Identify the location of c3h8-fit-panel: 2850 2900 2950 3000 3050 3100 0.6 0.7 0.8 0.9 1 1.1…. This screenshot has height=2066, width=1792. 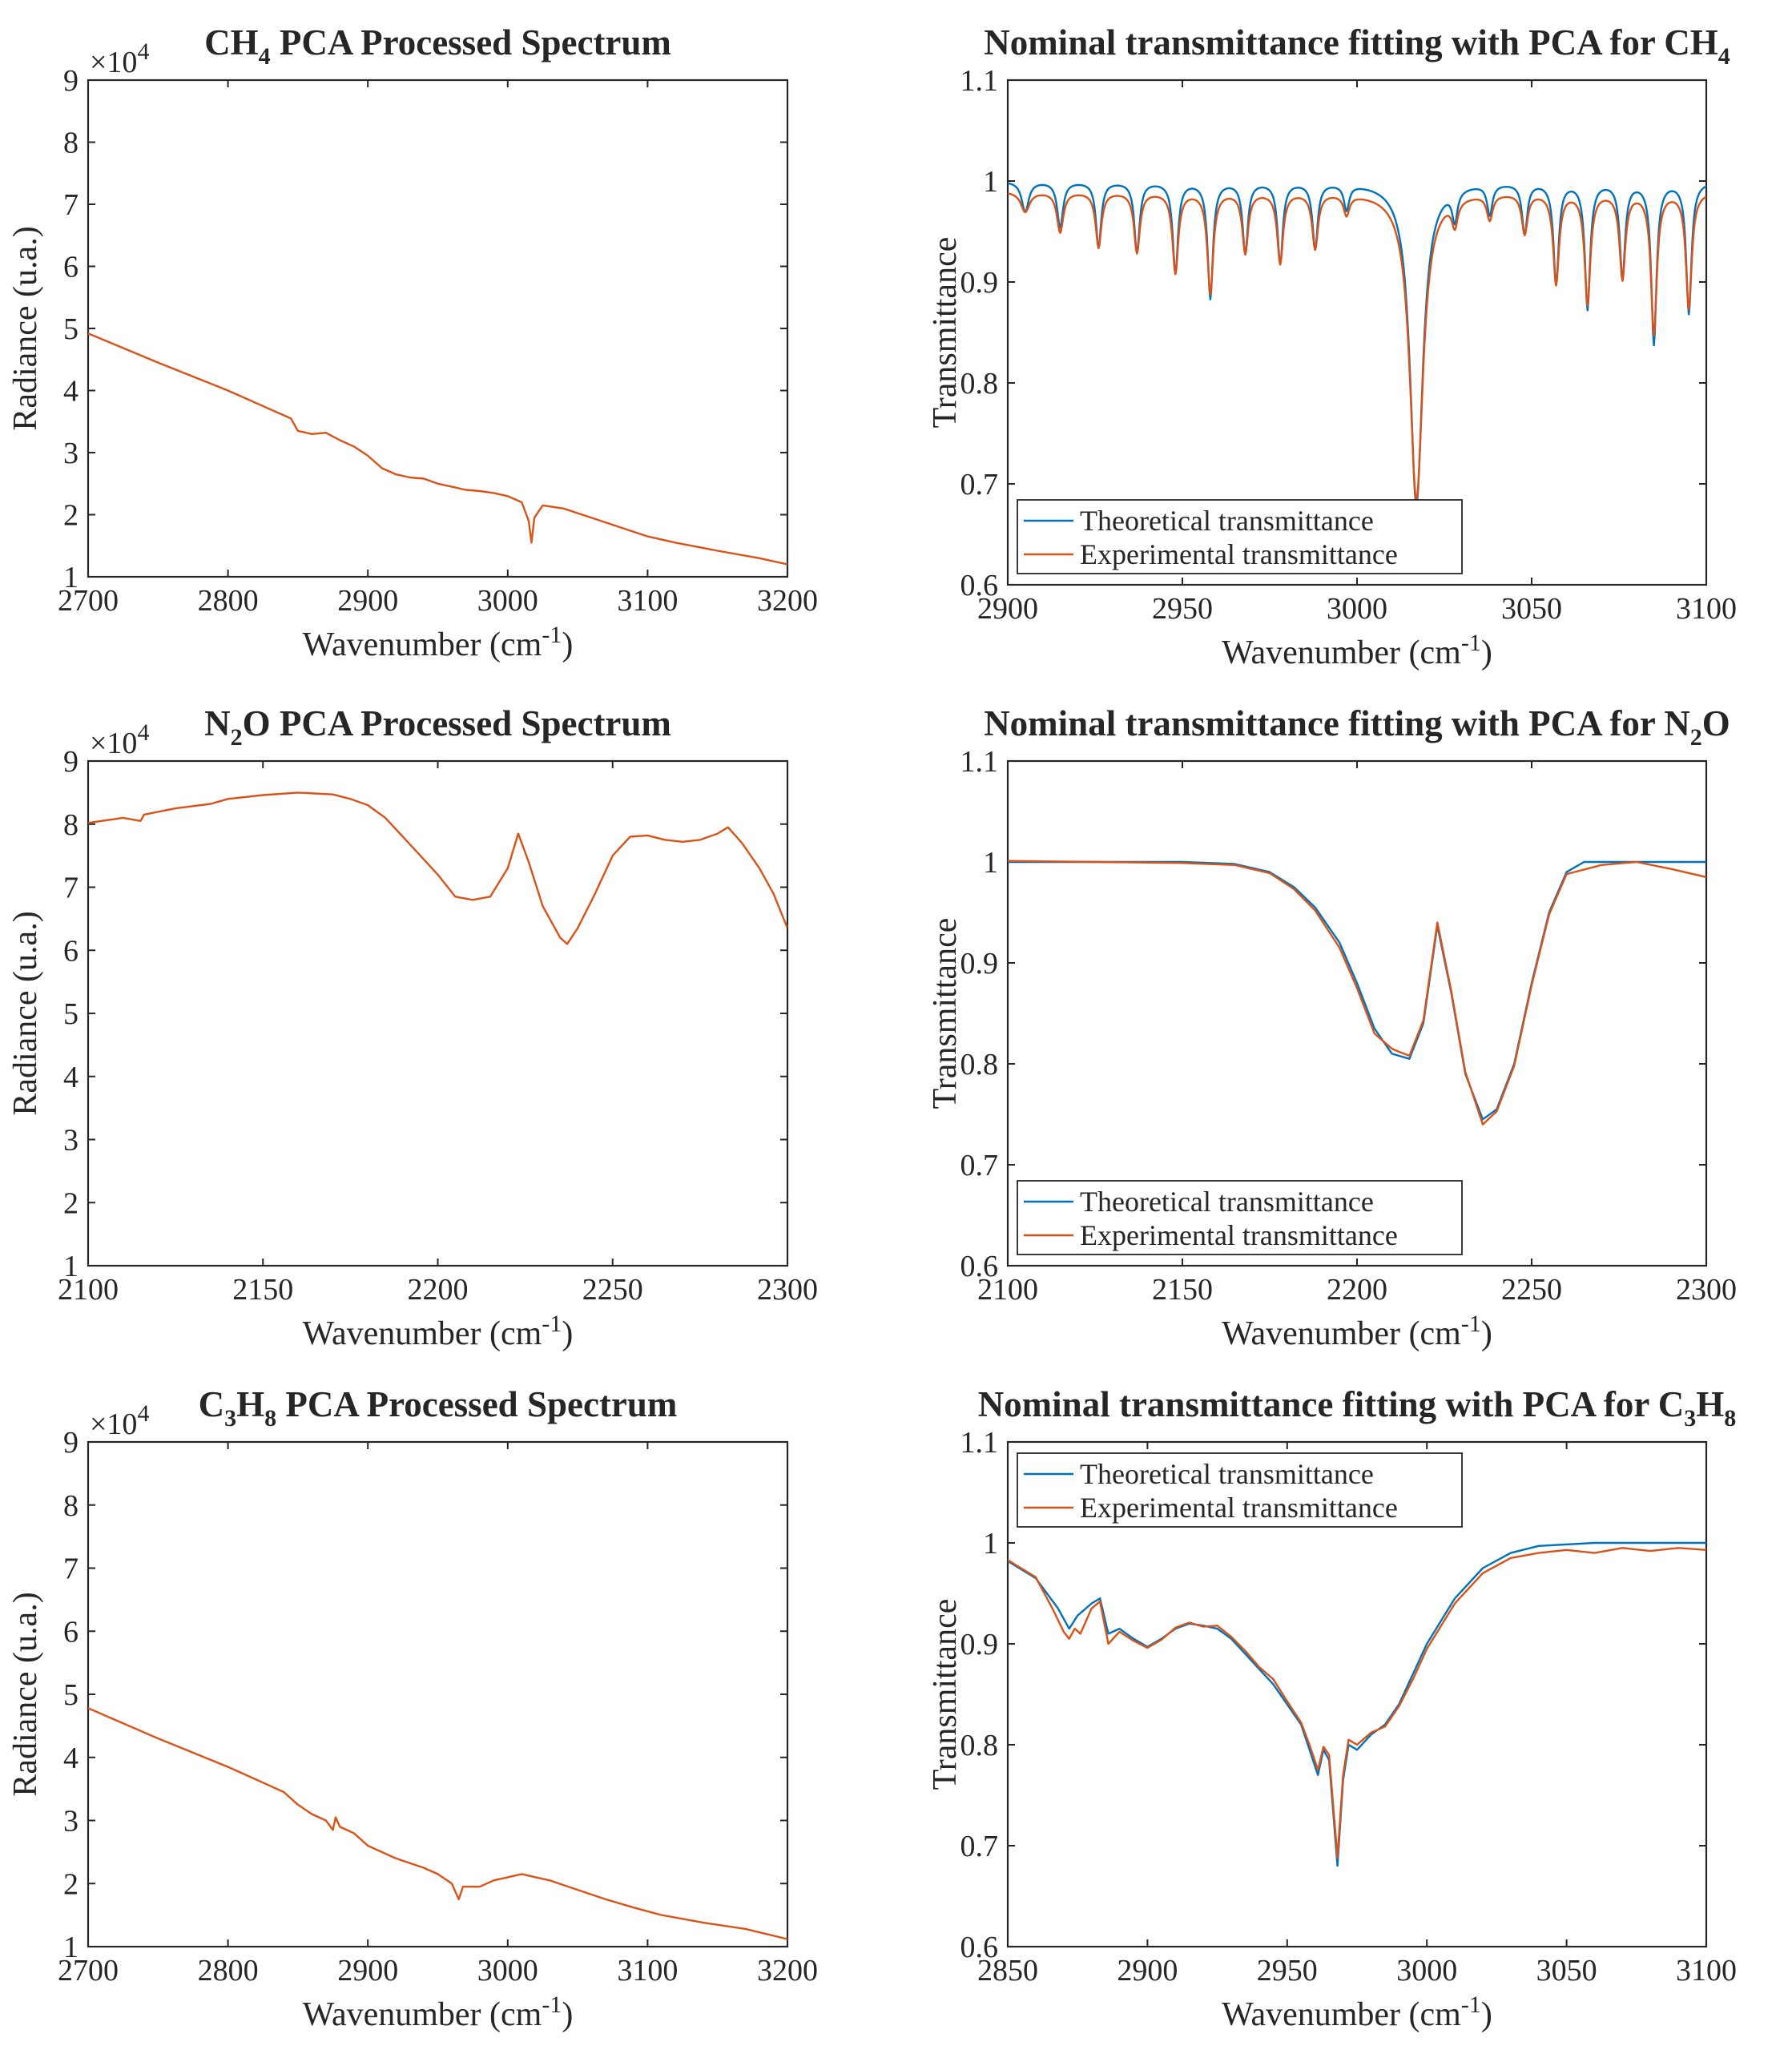
(1332, 1708).